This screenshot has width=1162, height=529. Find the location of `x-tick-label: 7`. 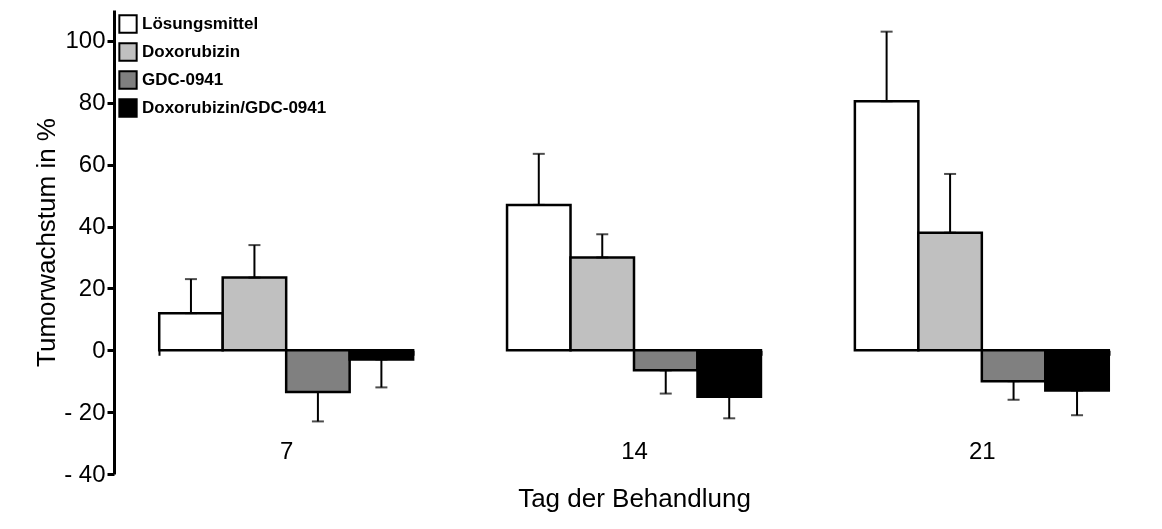

x-tick-label: 7 is located at coordinates (286, 450).